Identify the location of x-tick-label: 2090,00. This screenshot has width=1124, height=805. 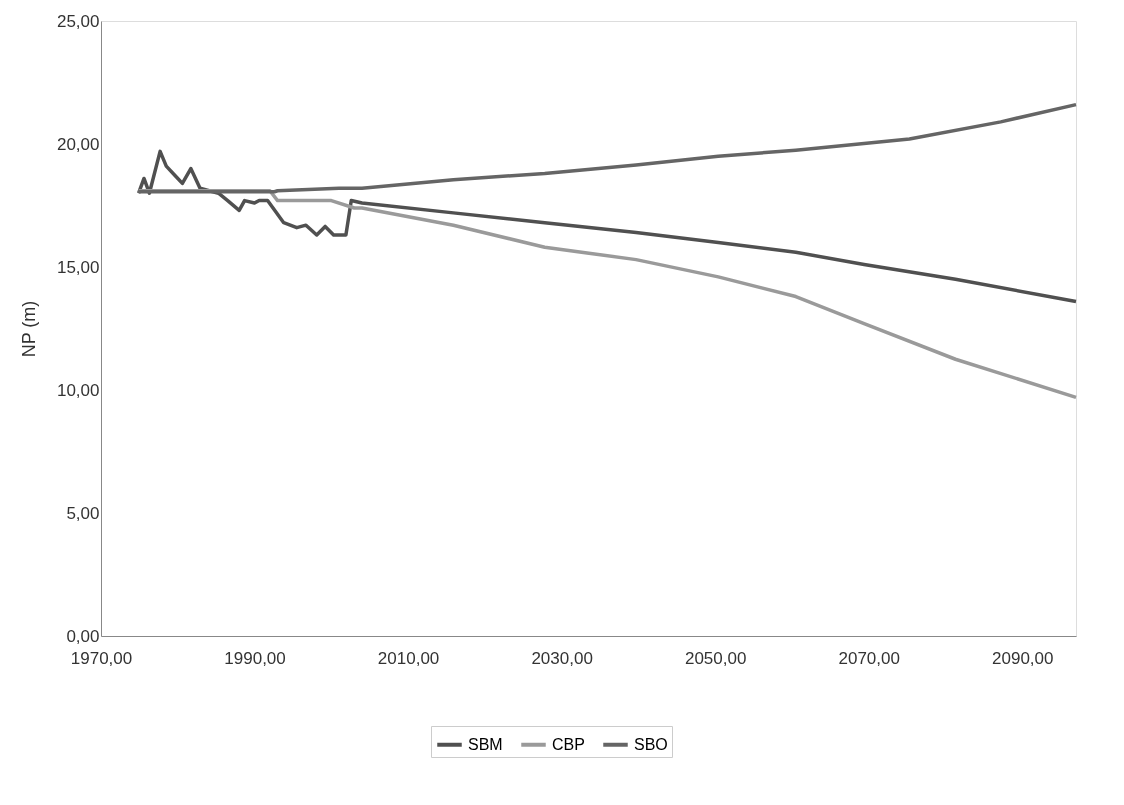
(1023, 658).